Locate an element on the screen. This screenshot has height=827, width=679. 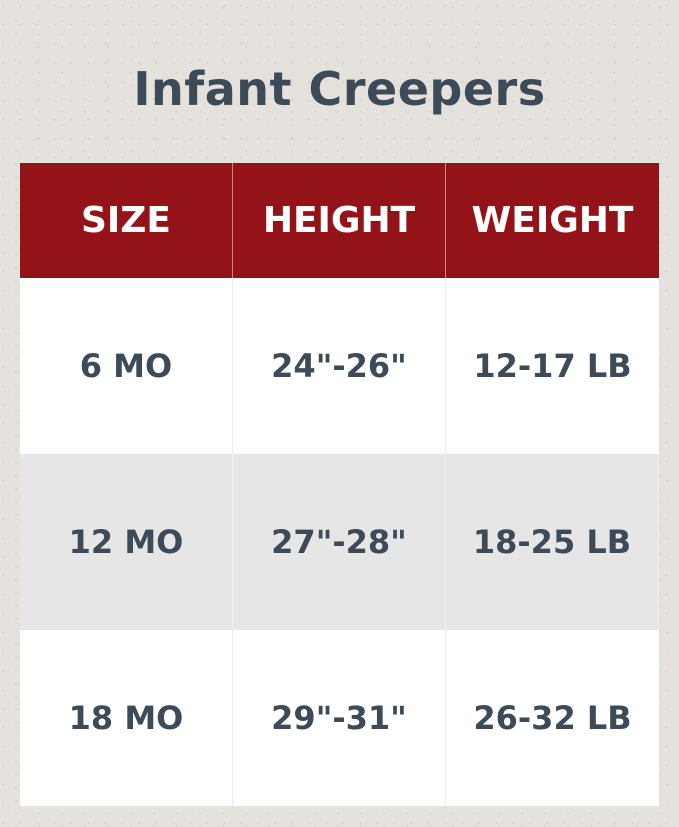
header-size: SIZE is located at coordinates (126, 220).